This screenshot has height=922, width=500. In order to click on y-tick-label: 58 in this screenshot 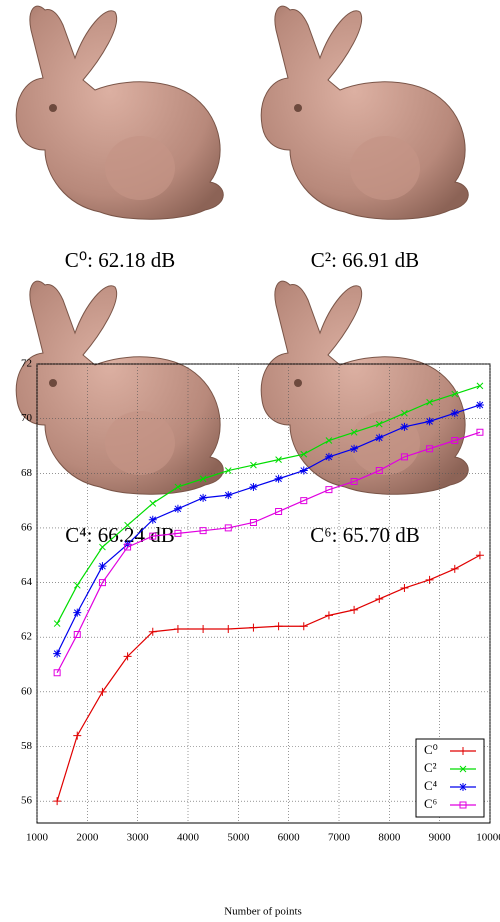, I will do `click(27, 746)`.